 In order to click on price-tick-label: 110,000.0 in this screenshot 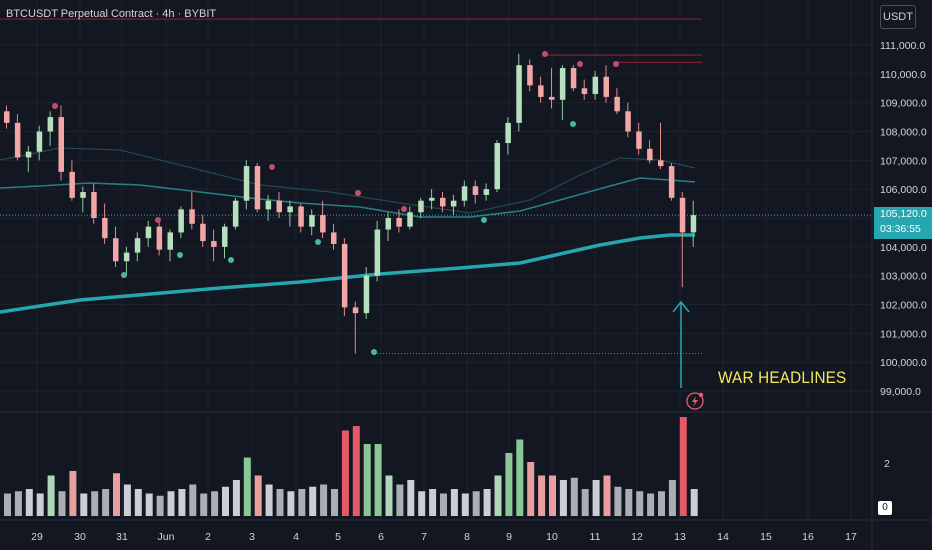, I will do `click(903, 75)`.